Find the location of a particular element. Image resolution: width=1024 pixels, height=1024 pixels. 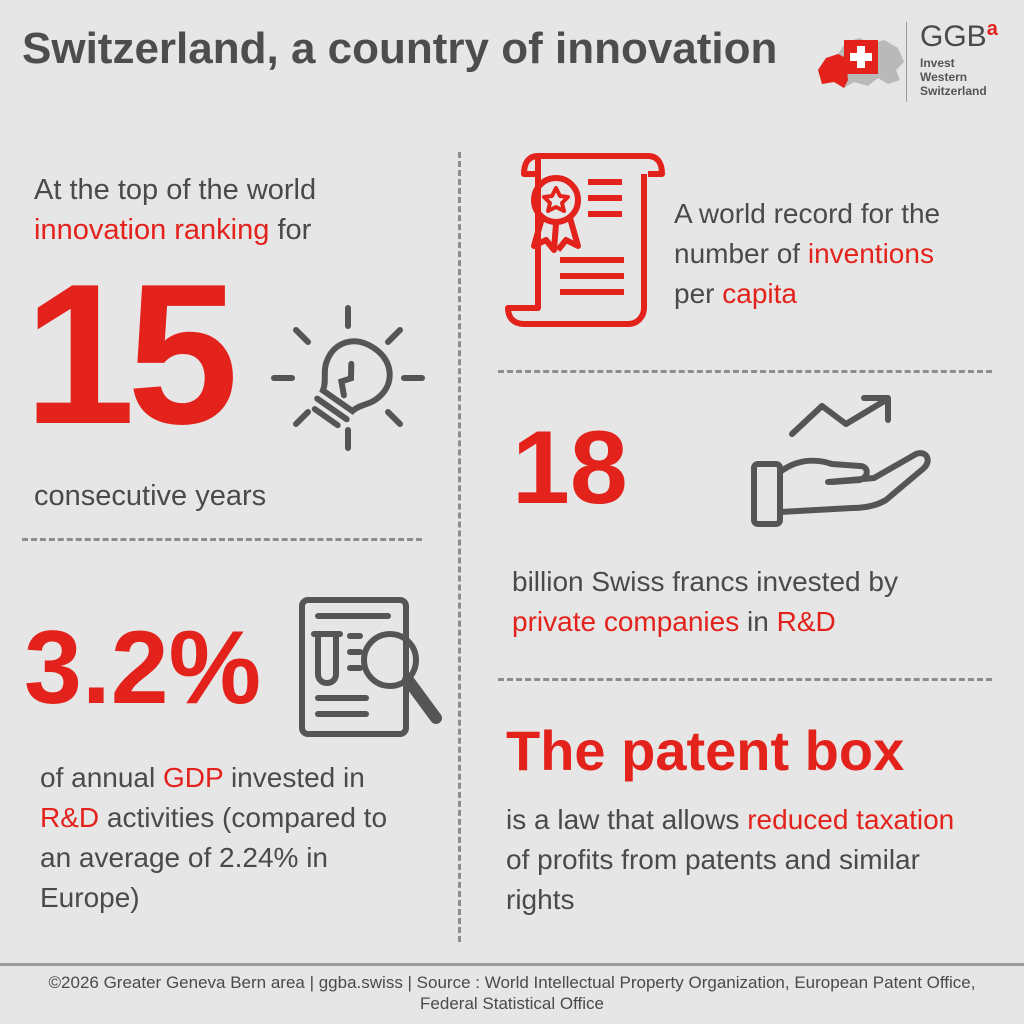

record-mid: per is located at coordinates (694, 293).